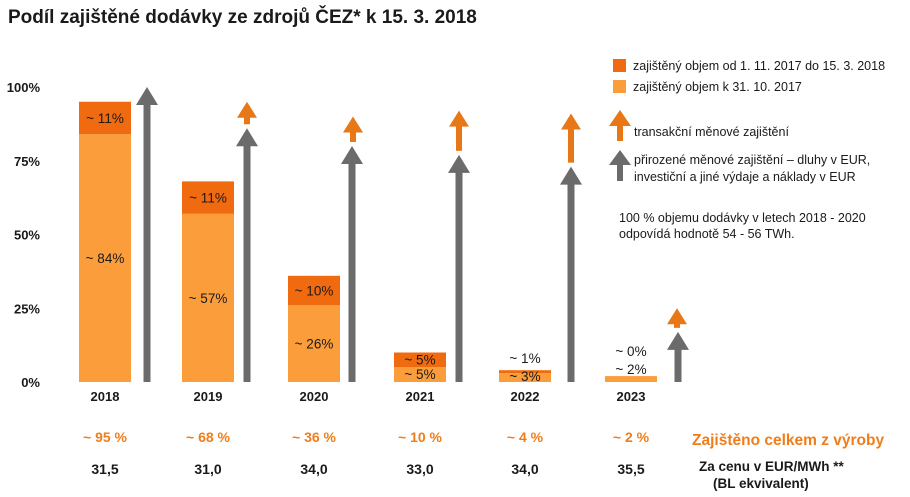 This screenshot has width=910, height=497. I want to click on totals-row: ~ 95 % ~ 68 % ~ 36 % ~ 10 % ~ 4 % ~ 2 %, so click(366, 437).